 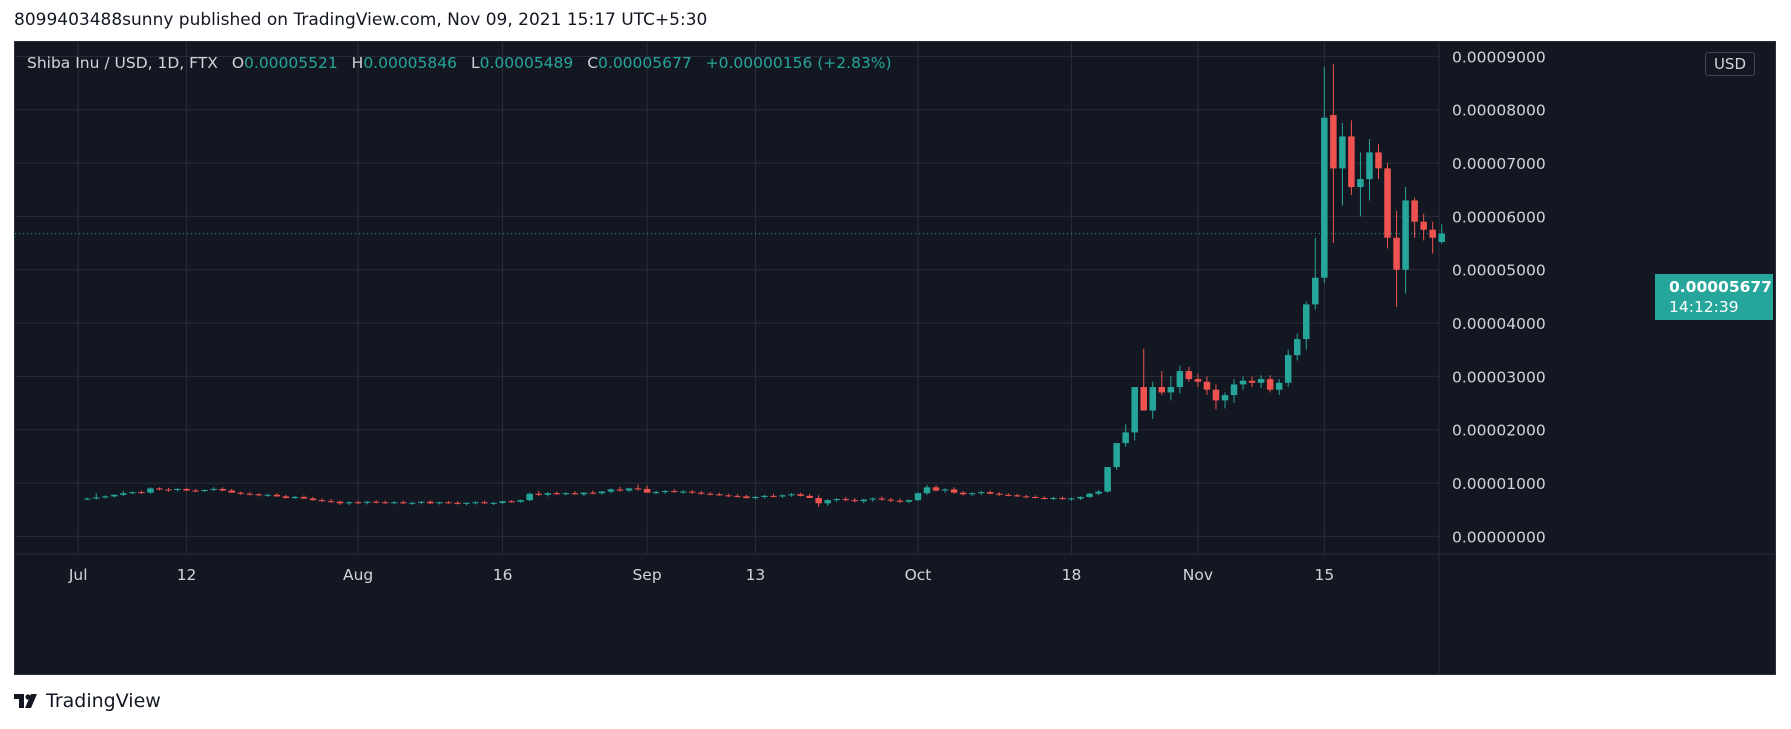 I want to click on price-tick-label: 0.00009000, so click(x=1499, y=57).